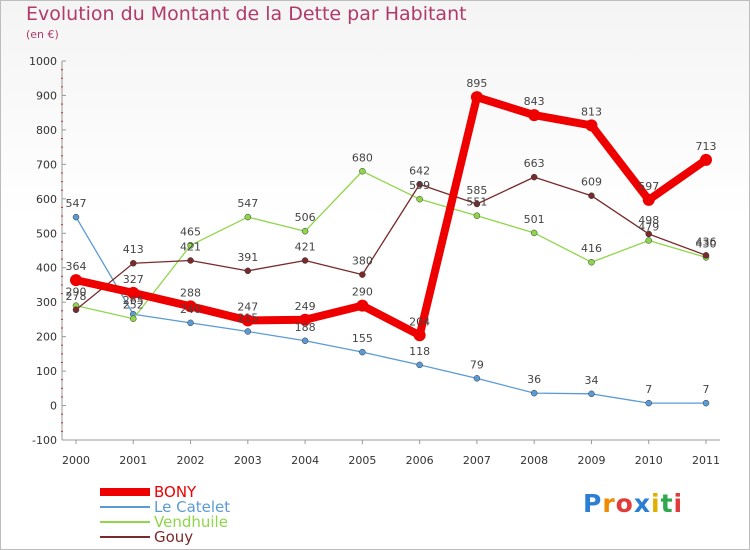 The image size is (750, 550). What do you see at coordinates (133, 279) in the screenshot?
I see `data-label: 327` at bounding box center [133, 279].